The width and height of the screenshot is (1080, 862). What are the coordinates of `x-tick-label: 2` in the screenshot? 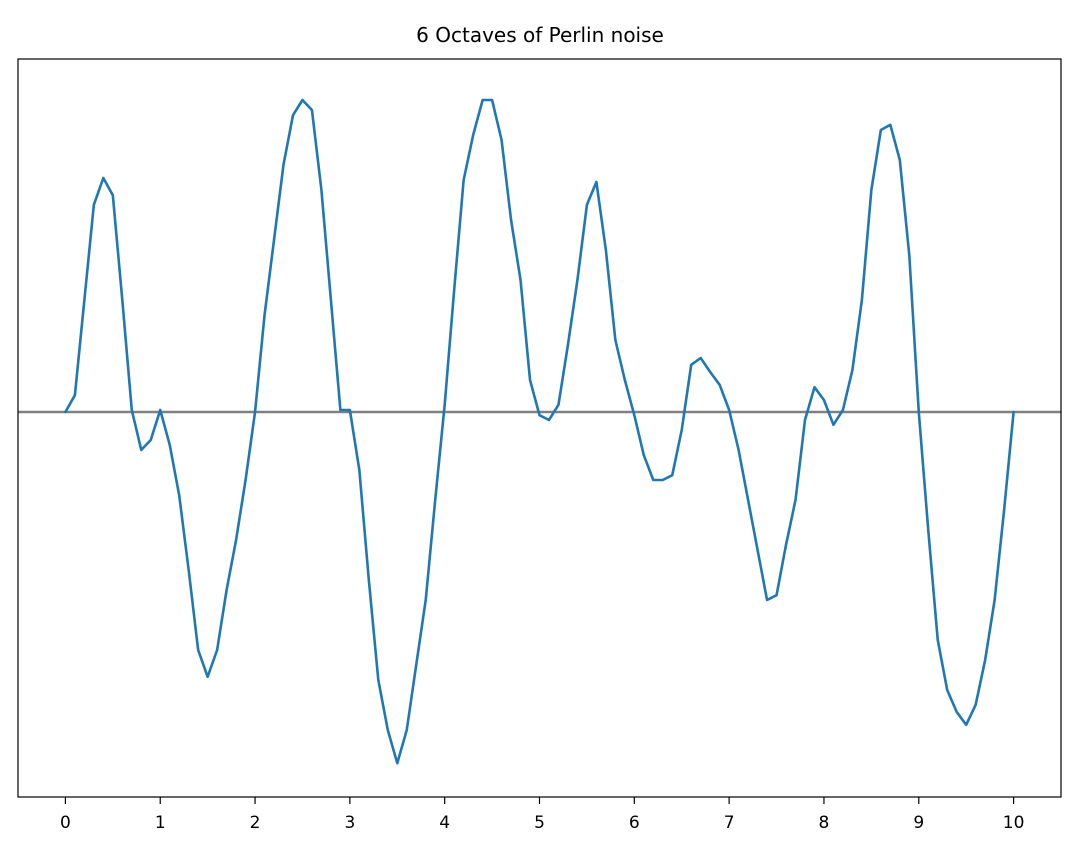 It's located at (255, 823).